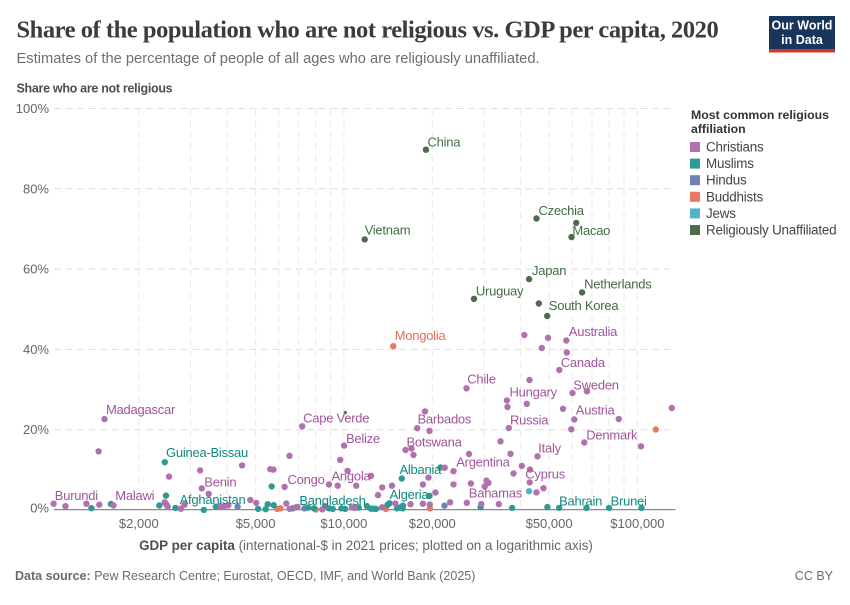 This screenshot has width=850, height=605. What do you see at coordinates (629, 501) in the screenshot?
I see `svg-text: Brunei` at bounding box center [629, 501].